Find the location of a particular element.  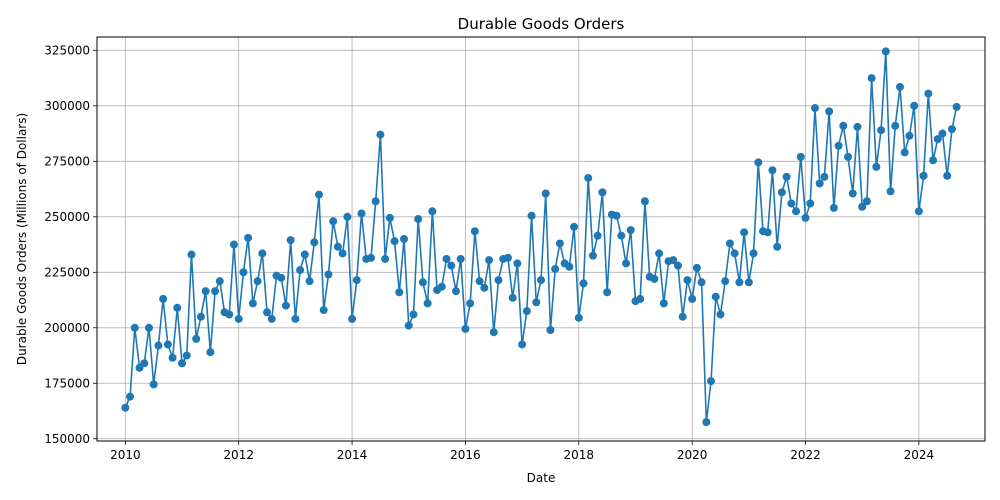

x-tick-label: 2016 is located at coordinates (465, 455).